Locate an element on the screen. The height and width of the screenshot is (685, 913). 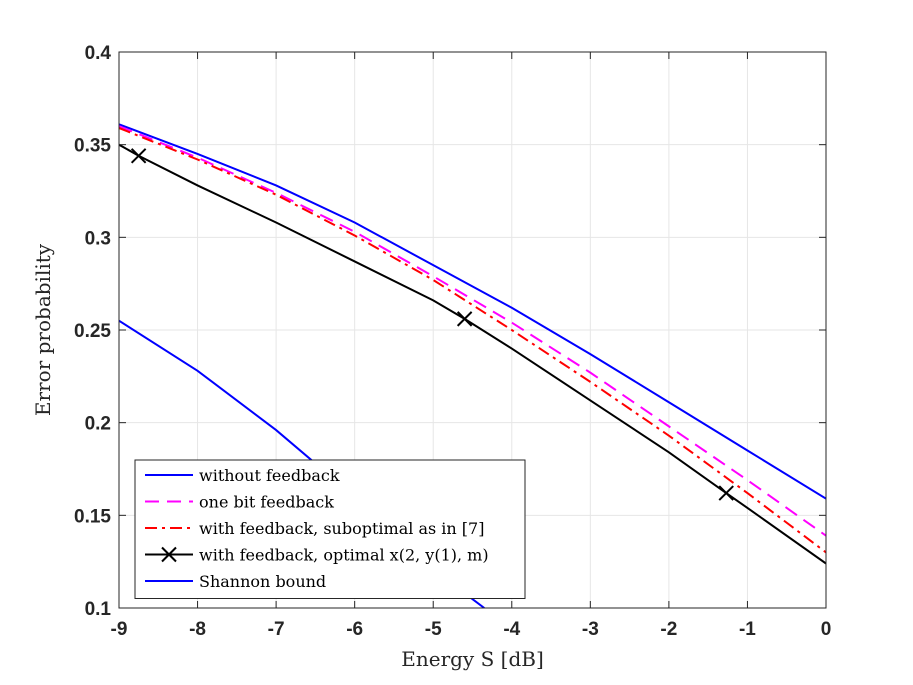
legend-label-2: one bit feedback is located at coordinates (266, 502).